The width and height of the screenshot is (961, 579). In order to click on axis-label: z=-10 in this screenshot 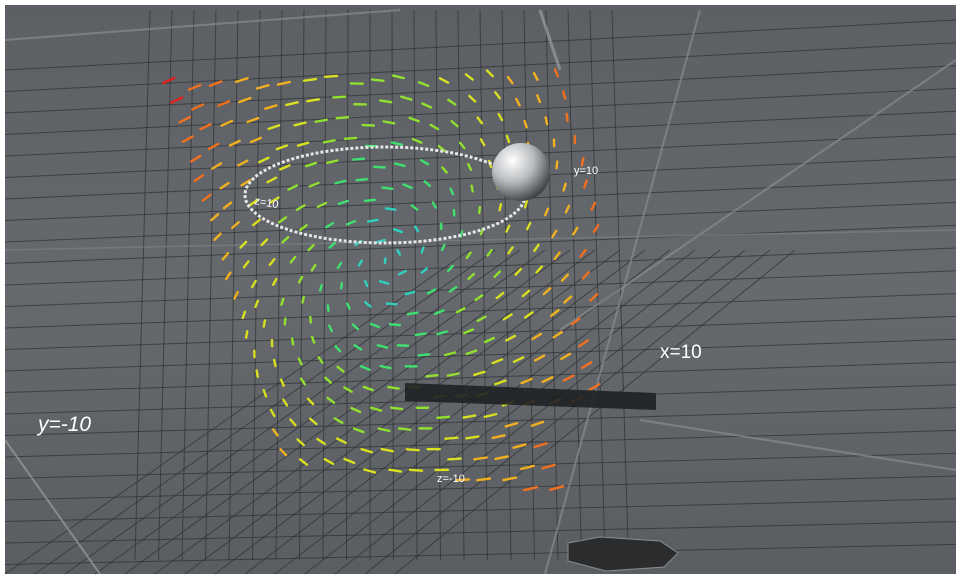, I will do `click(451, 479)`.